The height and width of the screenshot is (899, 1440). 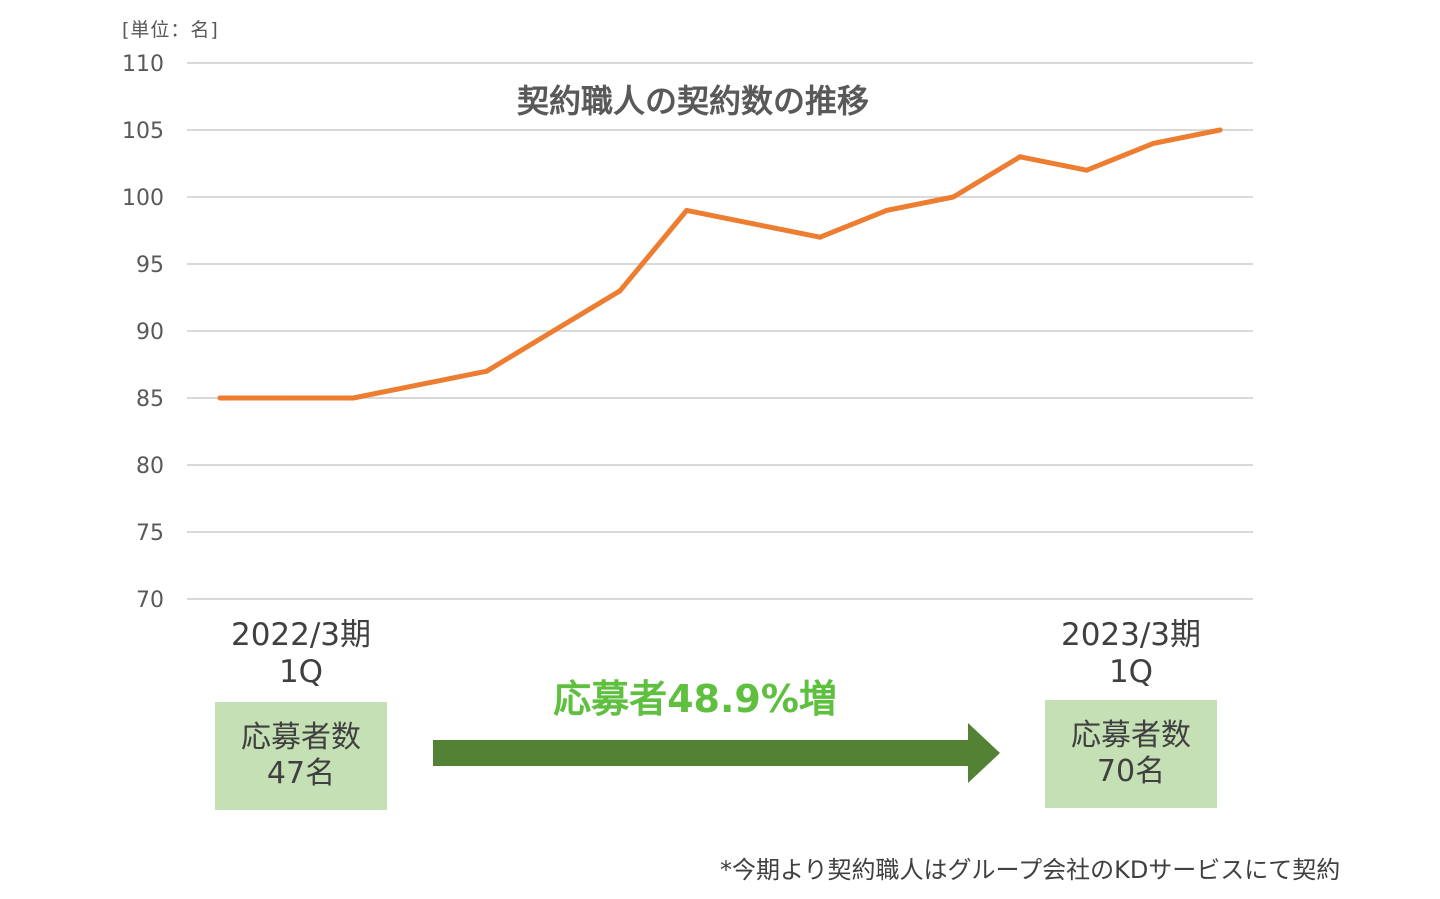 What do you see at coordinates (143, 64) in the screenshot?
I see `y-tick-label: 110` at bounding box center [143, 64].